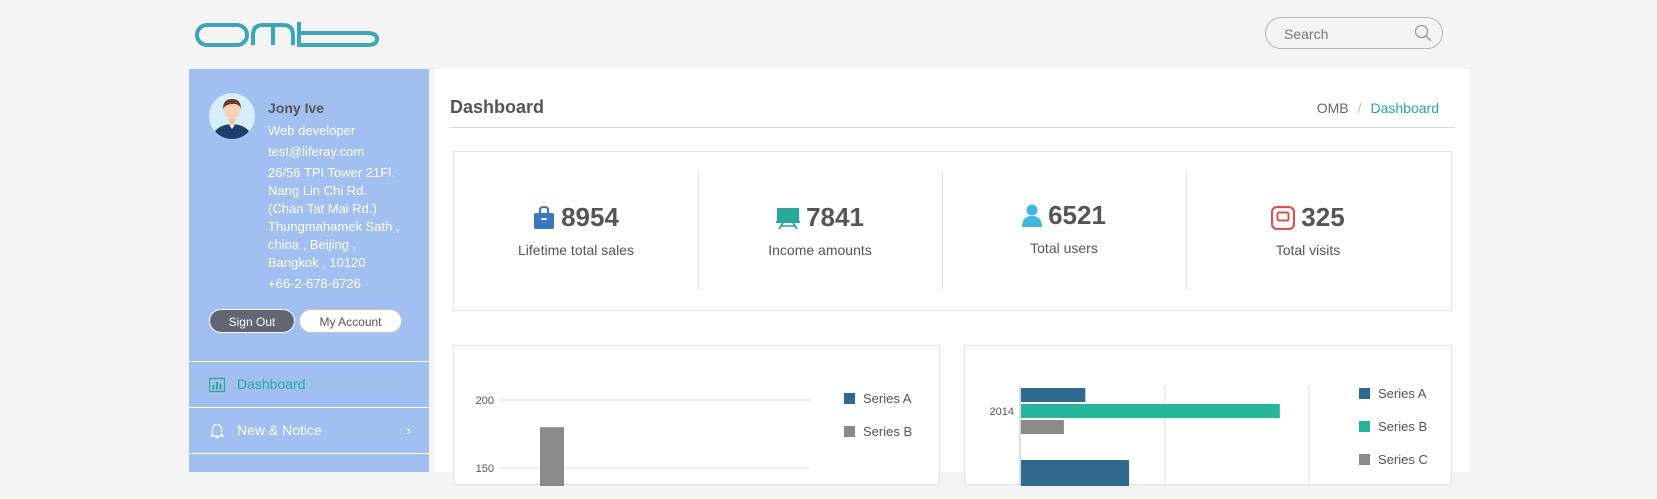 The image size is (1657, 499). Describe the element at coordinates (314, 283) in the screenshot. I see `profile-phone: +66-2-678-6726` at that location.